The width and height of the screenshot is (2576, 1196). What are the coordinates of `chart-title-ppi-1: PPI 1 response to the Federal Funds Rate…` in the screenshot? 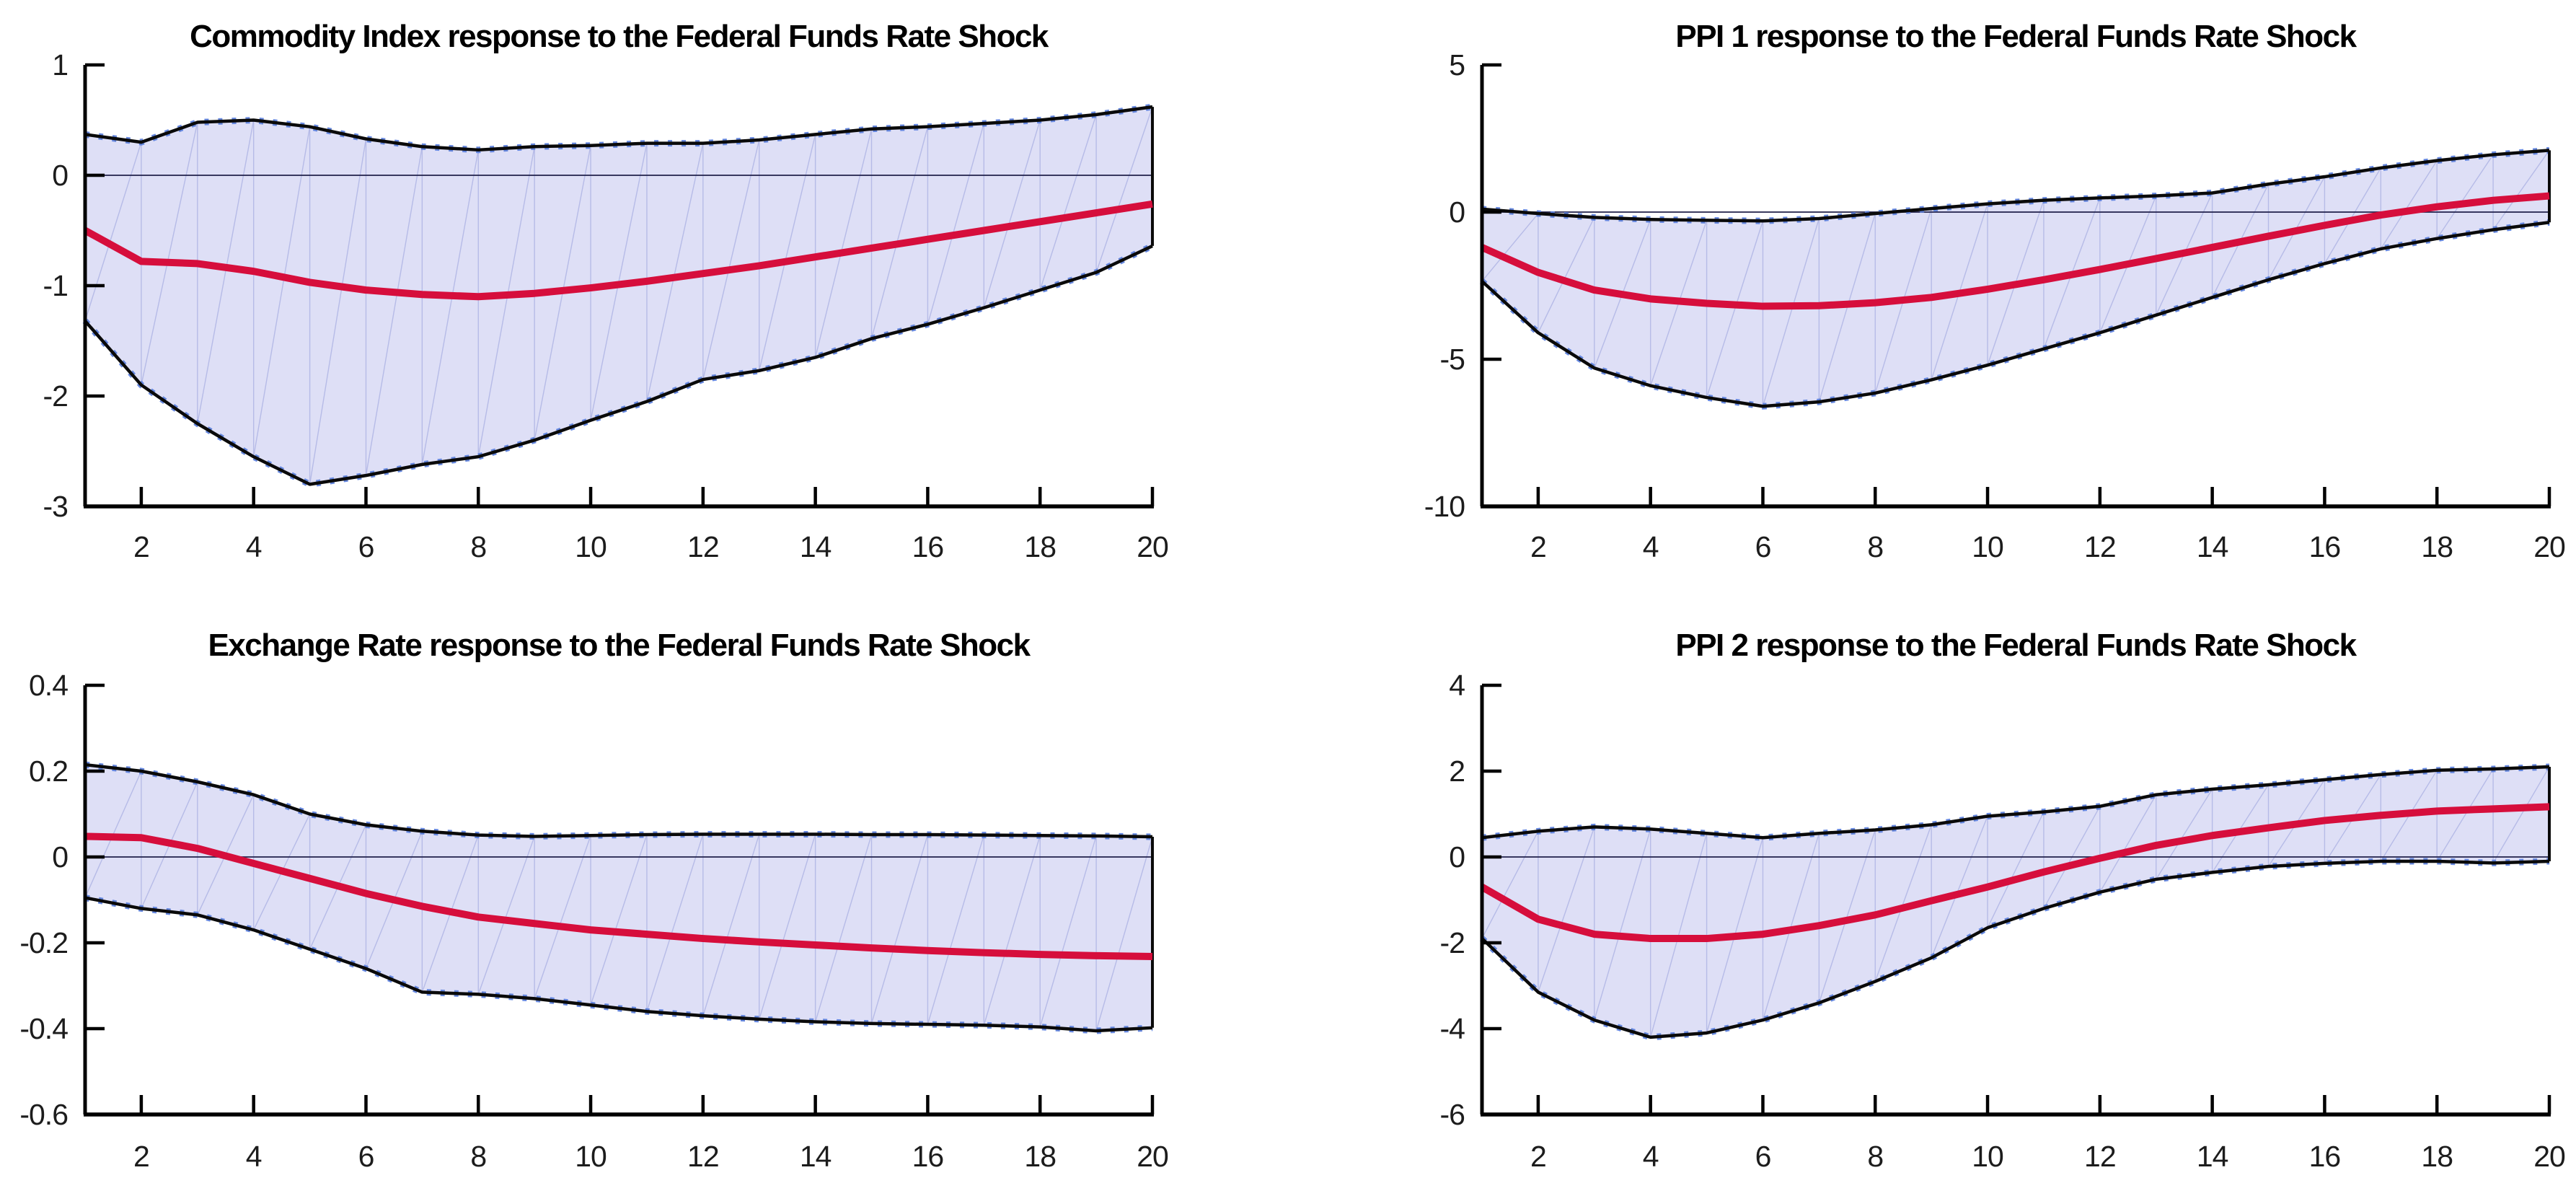 It's located at (2016, 37).